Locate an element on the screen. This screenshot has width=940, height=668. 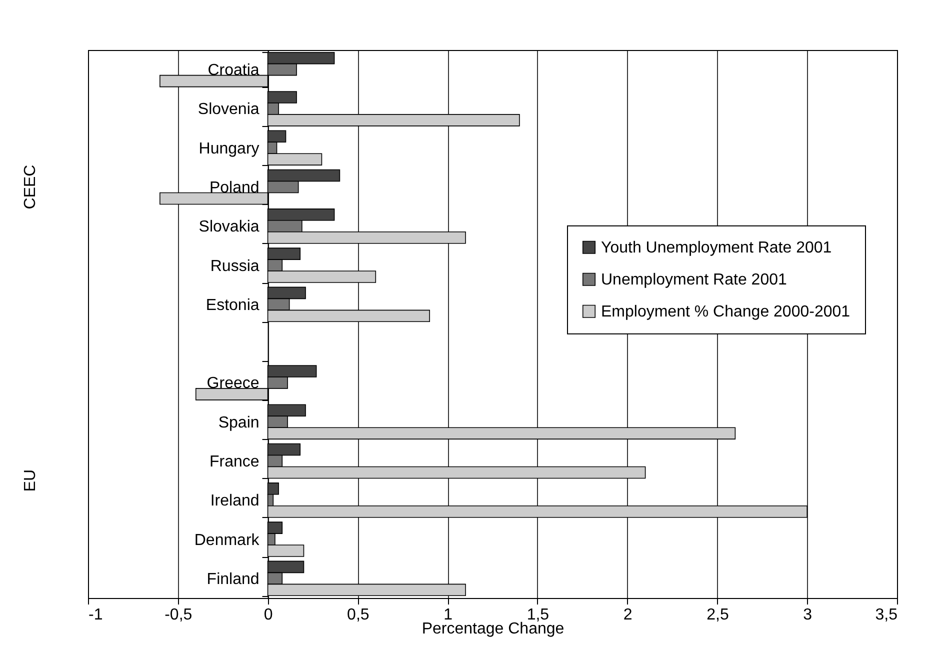
y-tick-label: Slovakia is located at coordinates (229, 227).